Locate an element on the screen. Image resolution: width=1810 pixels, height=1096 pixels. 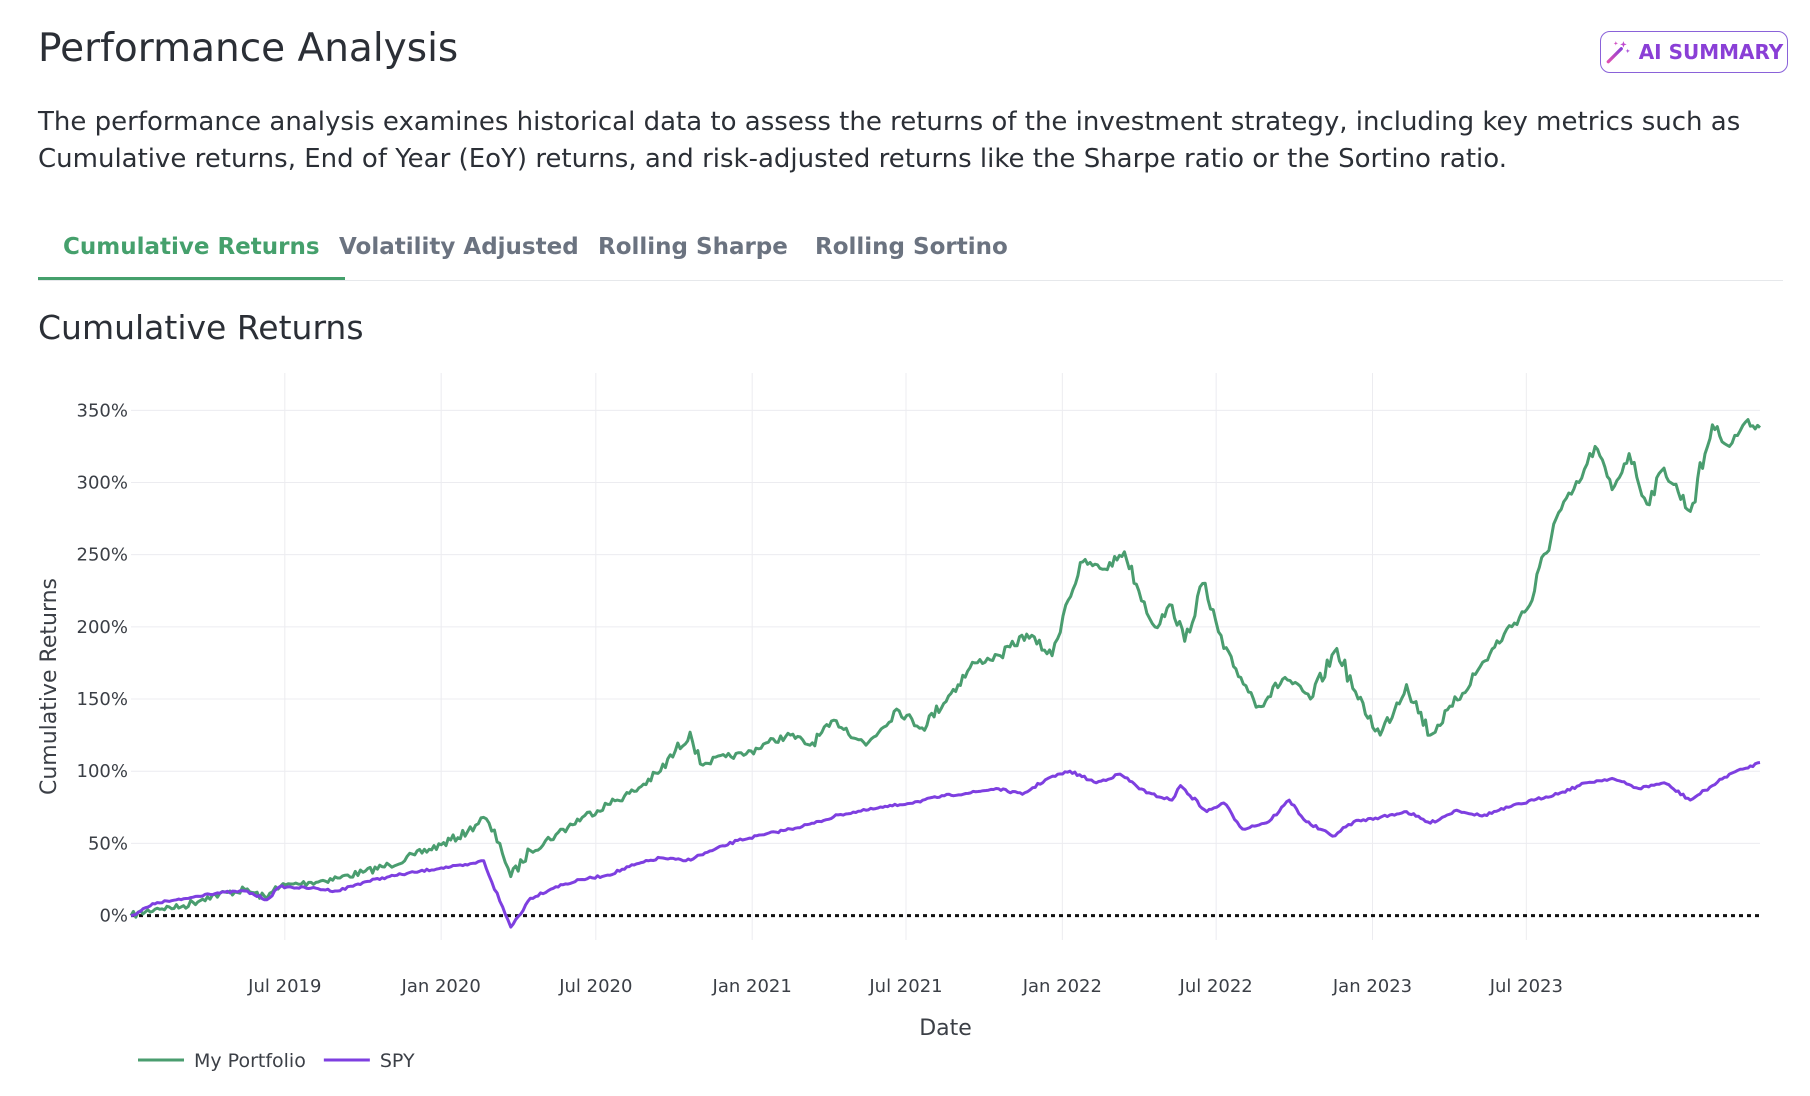
x-tick-label: Jan 2021 is located at coordinates (752, 986).